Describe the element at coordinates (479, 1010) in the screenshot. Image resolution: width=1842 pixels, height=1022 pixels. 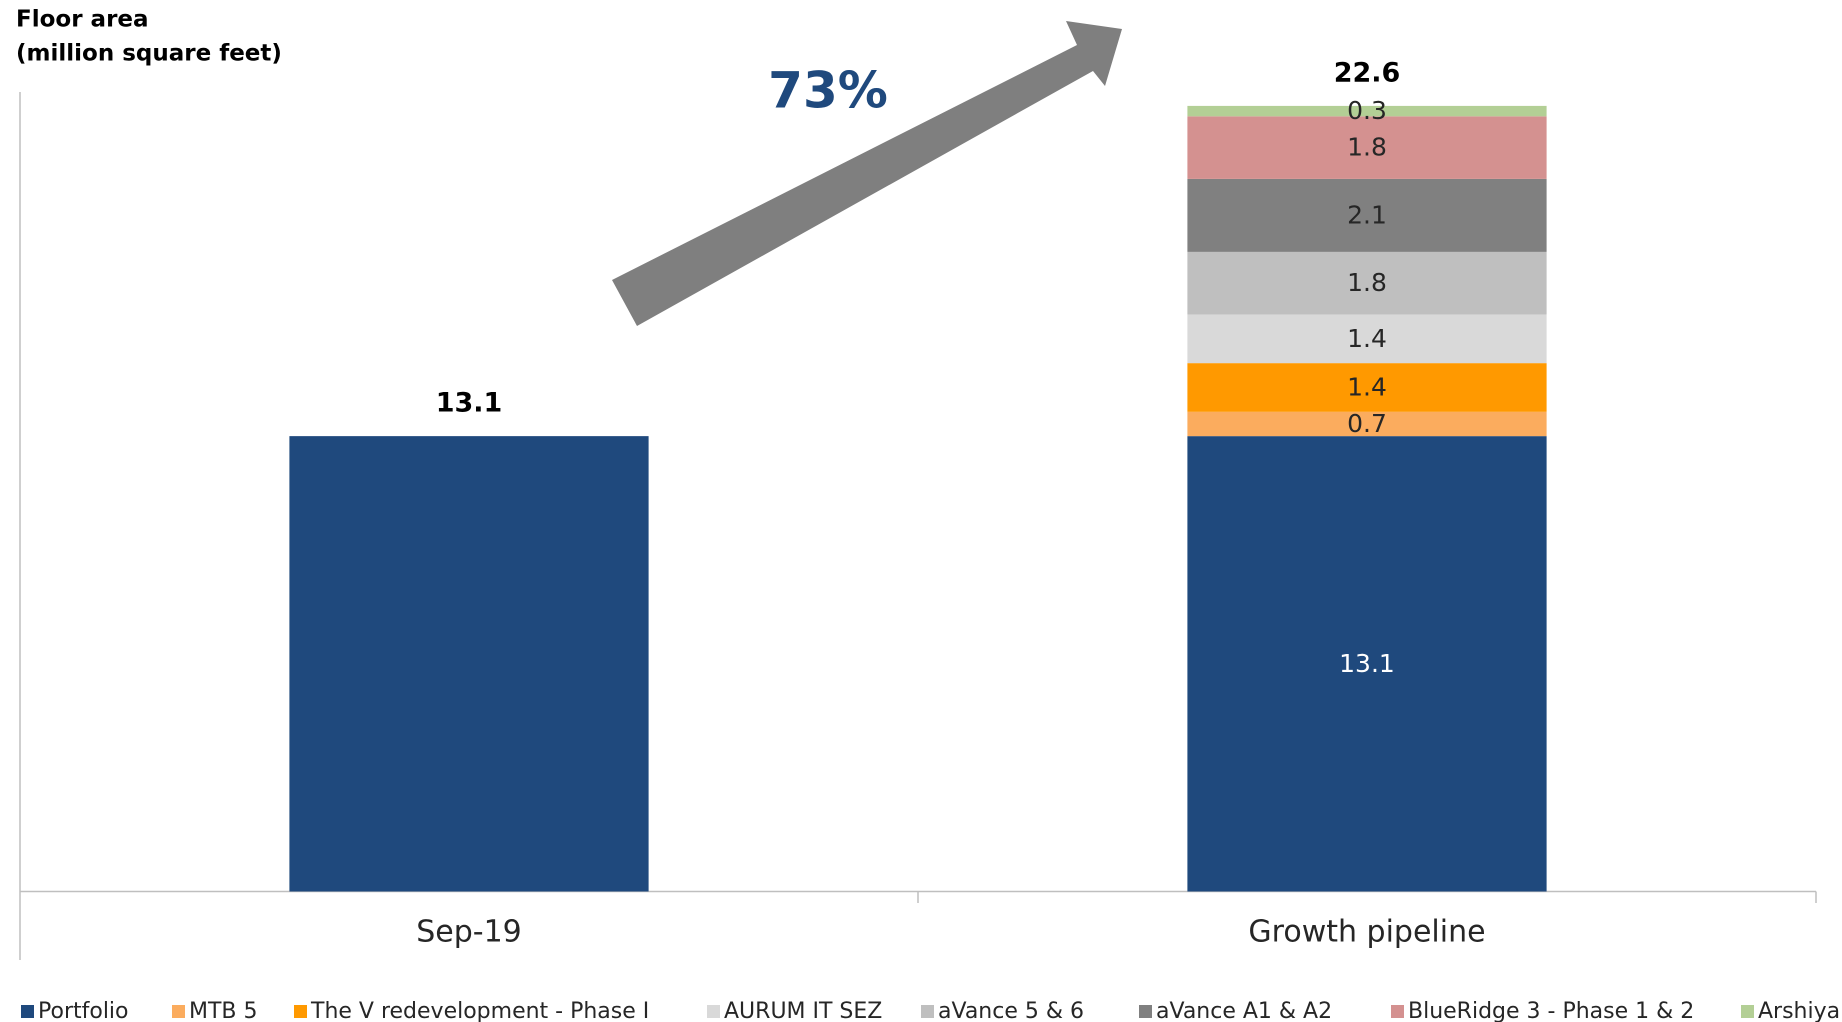
I see `legend-label: The V redevelopment - Phase I` at that location.